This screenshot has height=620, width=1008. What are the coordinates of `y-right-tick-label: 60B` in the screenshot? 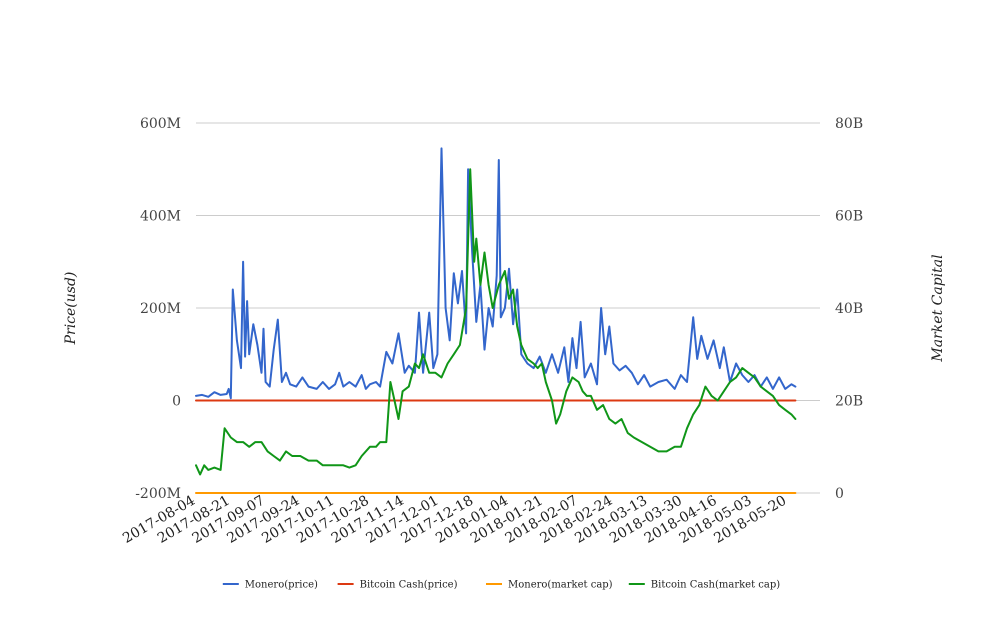 It's located at (849, 217).